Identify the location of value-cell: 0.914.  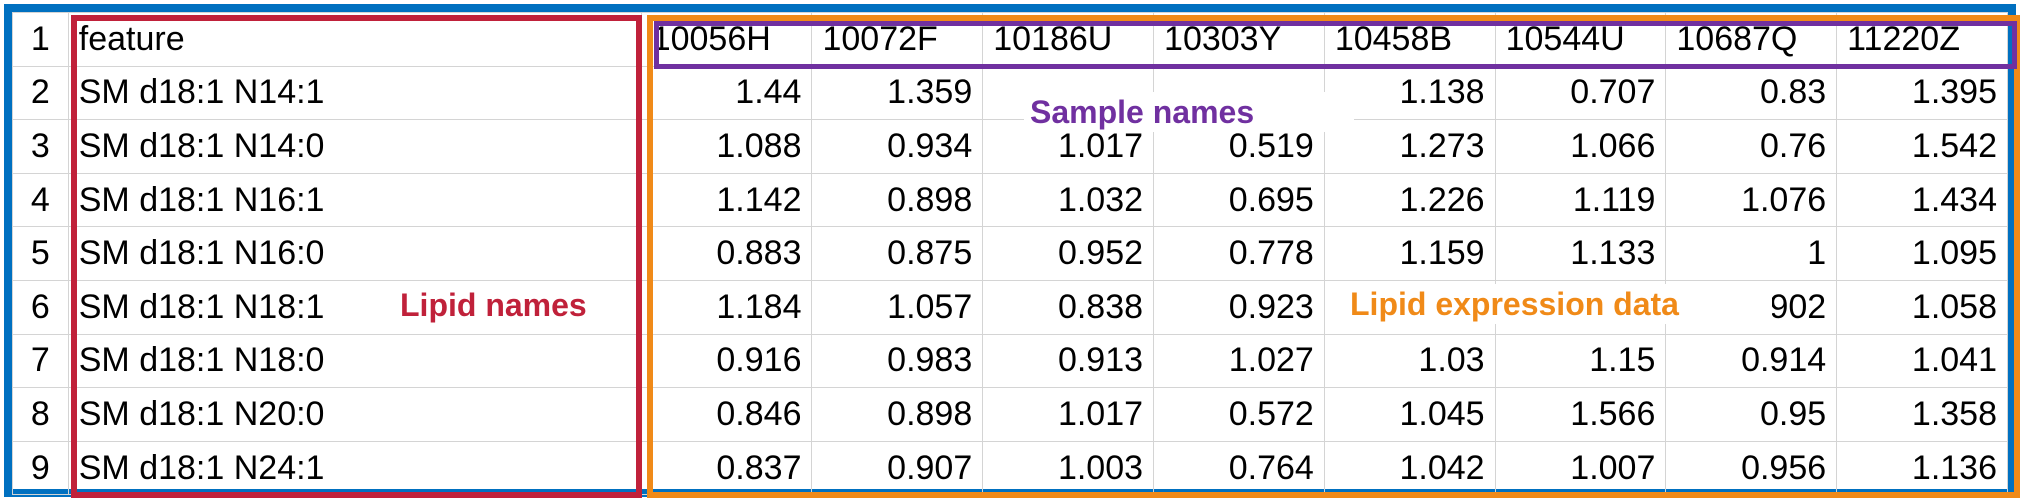
(1751, 361).